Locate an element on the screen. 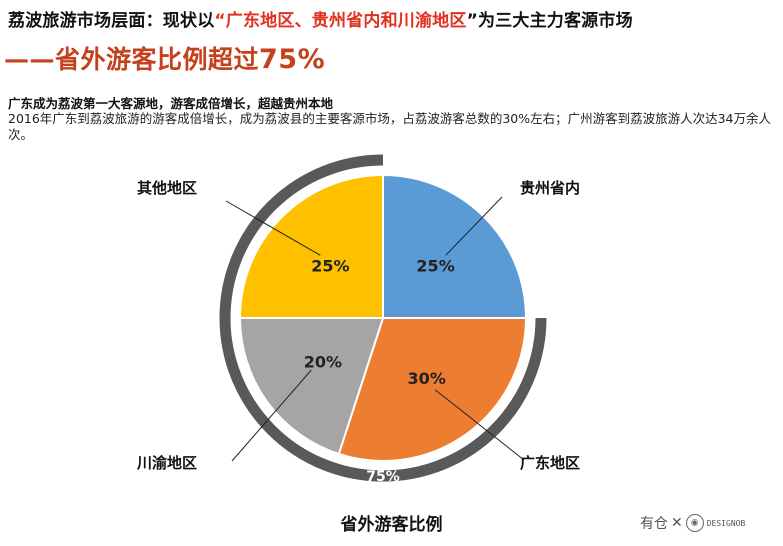  slice-value-label: 20% is located at coordinates (323, 362).